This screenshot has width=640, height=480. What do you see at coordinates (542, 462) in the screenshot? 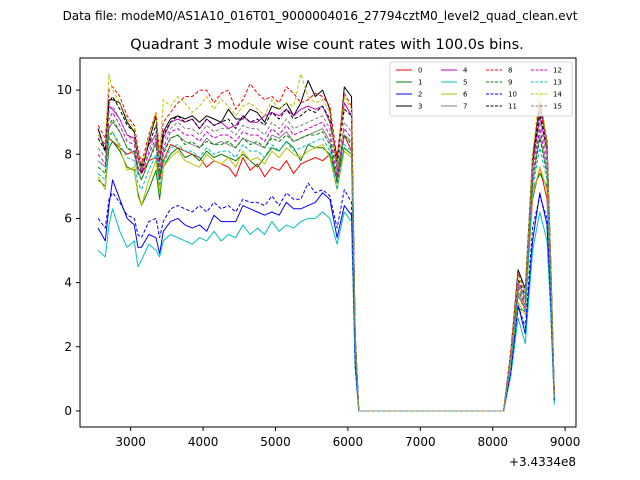
I see `x-offset-label: +3.4334e8` at bounding box center [542, 462].